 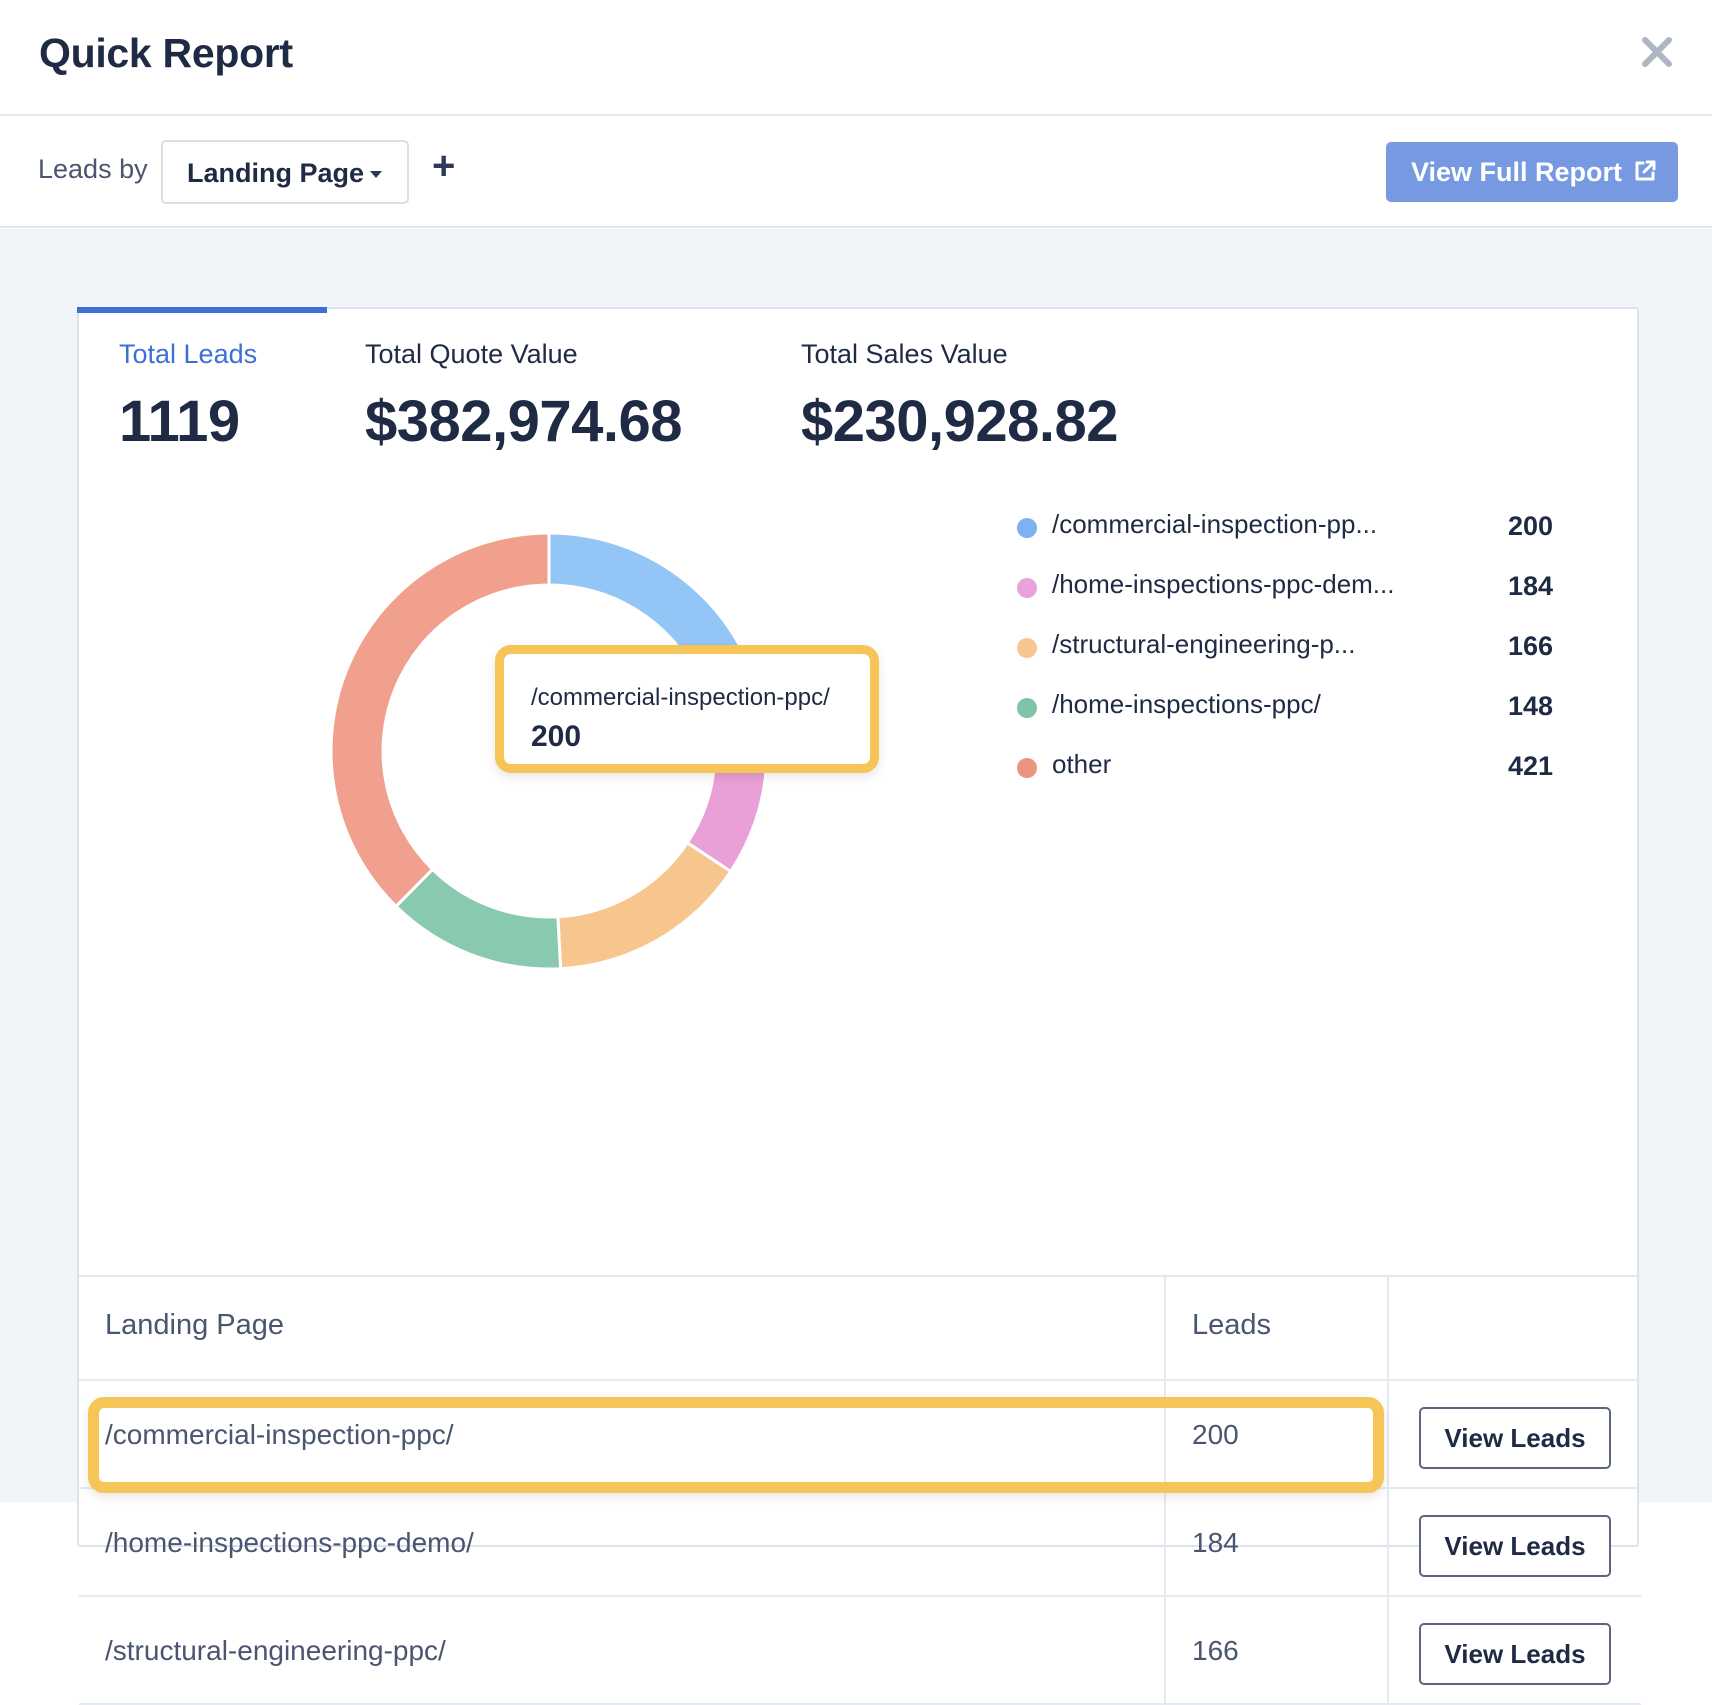 I want to click on legend-item: /home-inspections-ppc-dem... 184, so click(x=1317, y=599).